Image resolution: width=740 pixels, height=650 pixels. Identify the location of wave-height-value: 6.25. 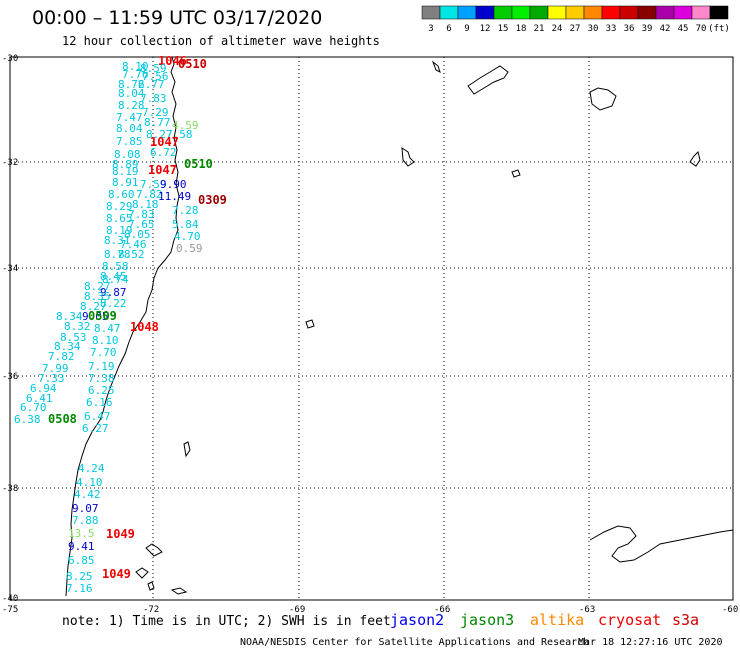
(101, 390).